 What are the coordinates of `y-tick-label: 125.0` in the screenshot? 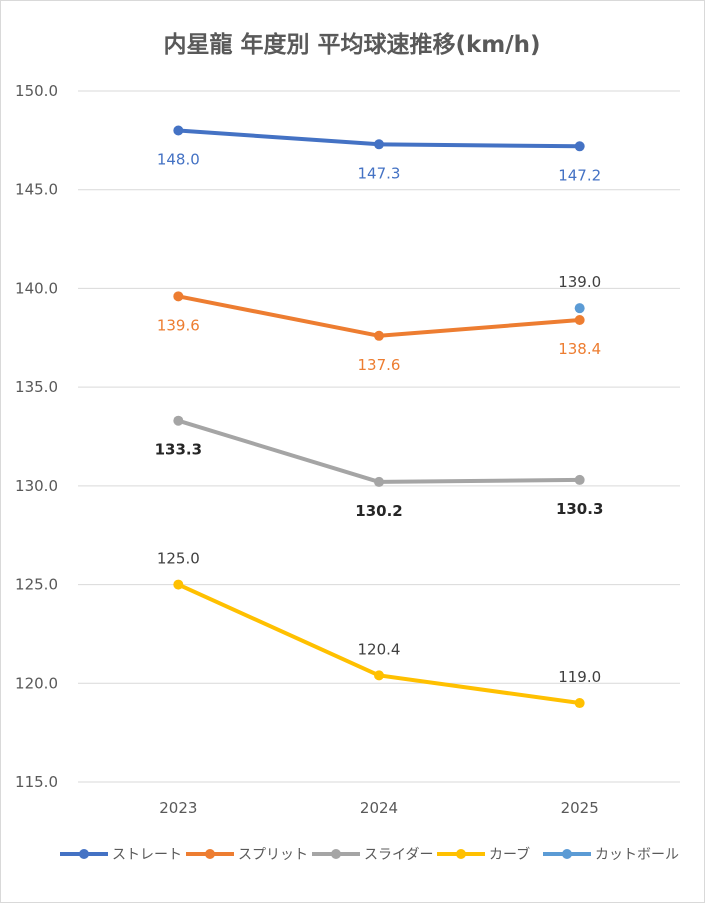 It's located at (36, 585).